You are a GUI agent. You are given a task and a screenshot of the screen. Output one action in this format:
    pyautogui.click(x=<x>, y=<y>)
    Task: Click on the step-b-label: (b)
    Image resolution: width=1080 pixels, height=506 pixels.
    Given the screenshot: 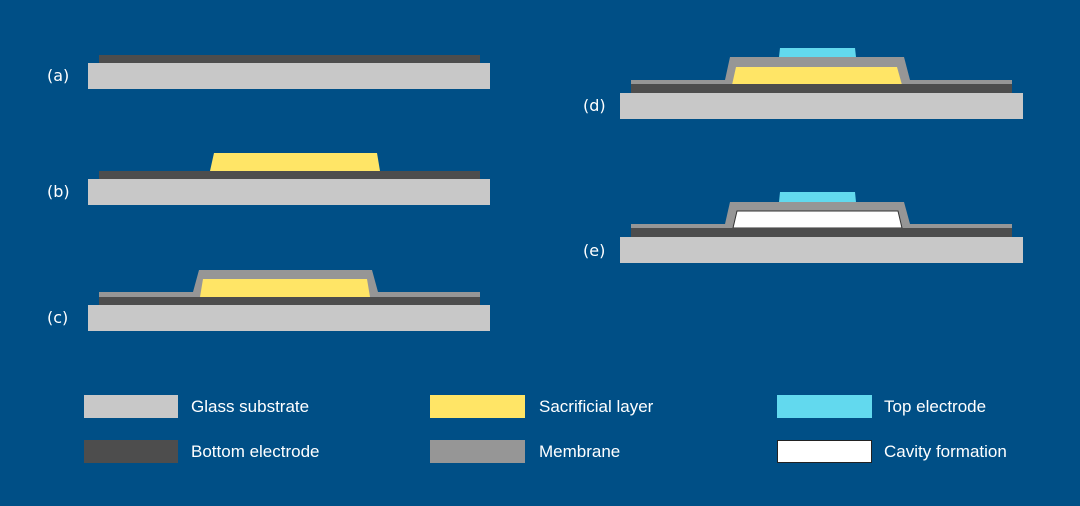 What is the action you would take?
    pyautogui.click(x=58, y=191)
    